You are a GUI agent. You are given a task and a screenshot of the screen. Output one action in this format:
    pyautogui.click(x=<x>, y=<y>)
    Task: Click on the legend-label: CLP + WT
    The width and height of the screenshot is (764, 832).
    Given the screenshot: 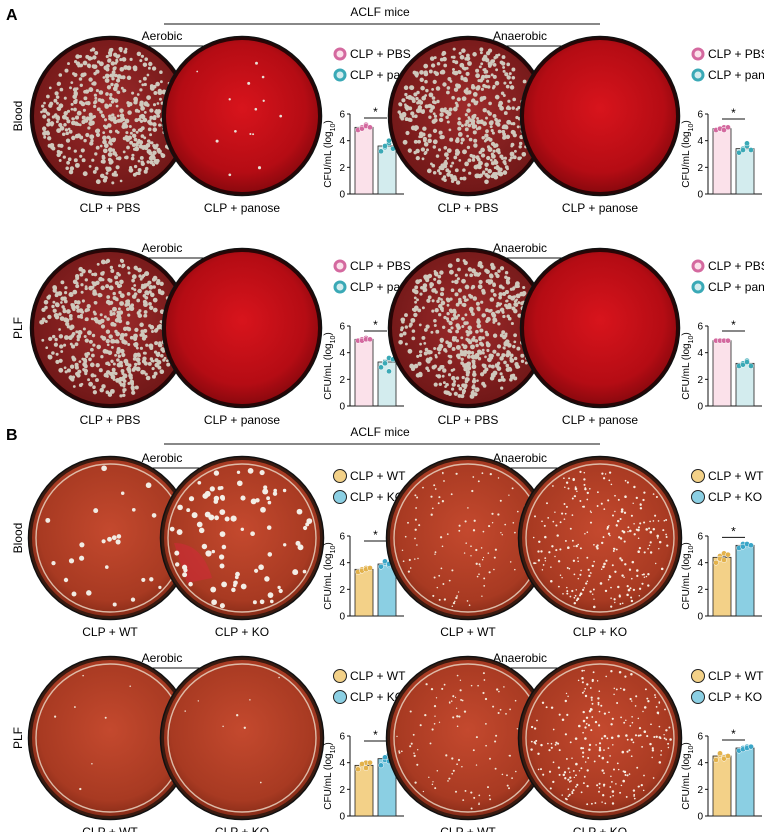 What is the action you would take?
    pyautogui.click(x=378, y=476)
    